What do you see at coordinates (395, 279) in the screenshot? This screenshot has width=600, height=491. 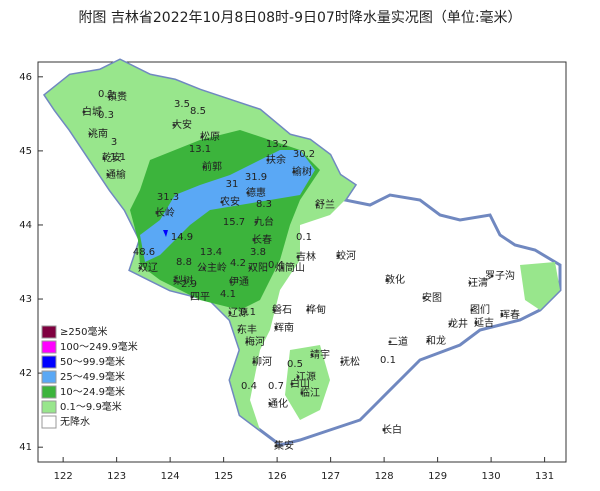 I see `city-name: 敦化` at bounding box center [395, 279].